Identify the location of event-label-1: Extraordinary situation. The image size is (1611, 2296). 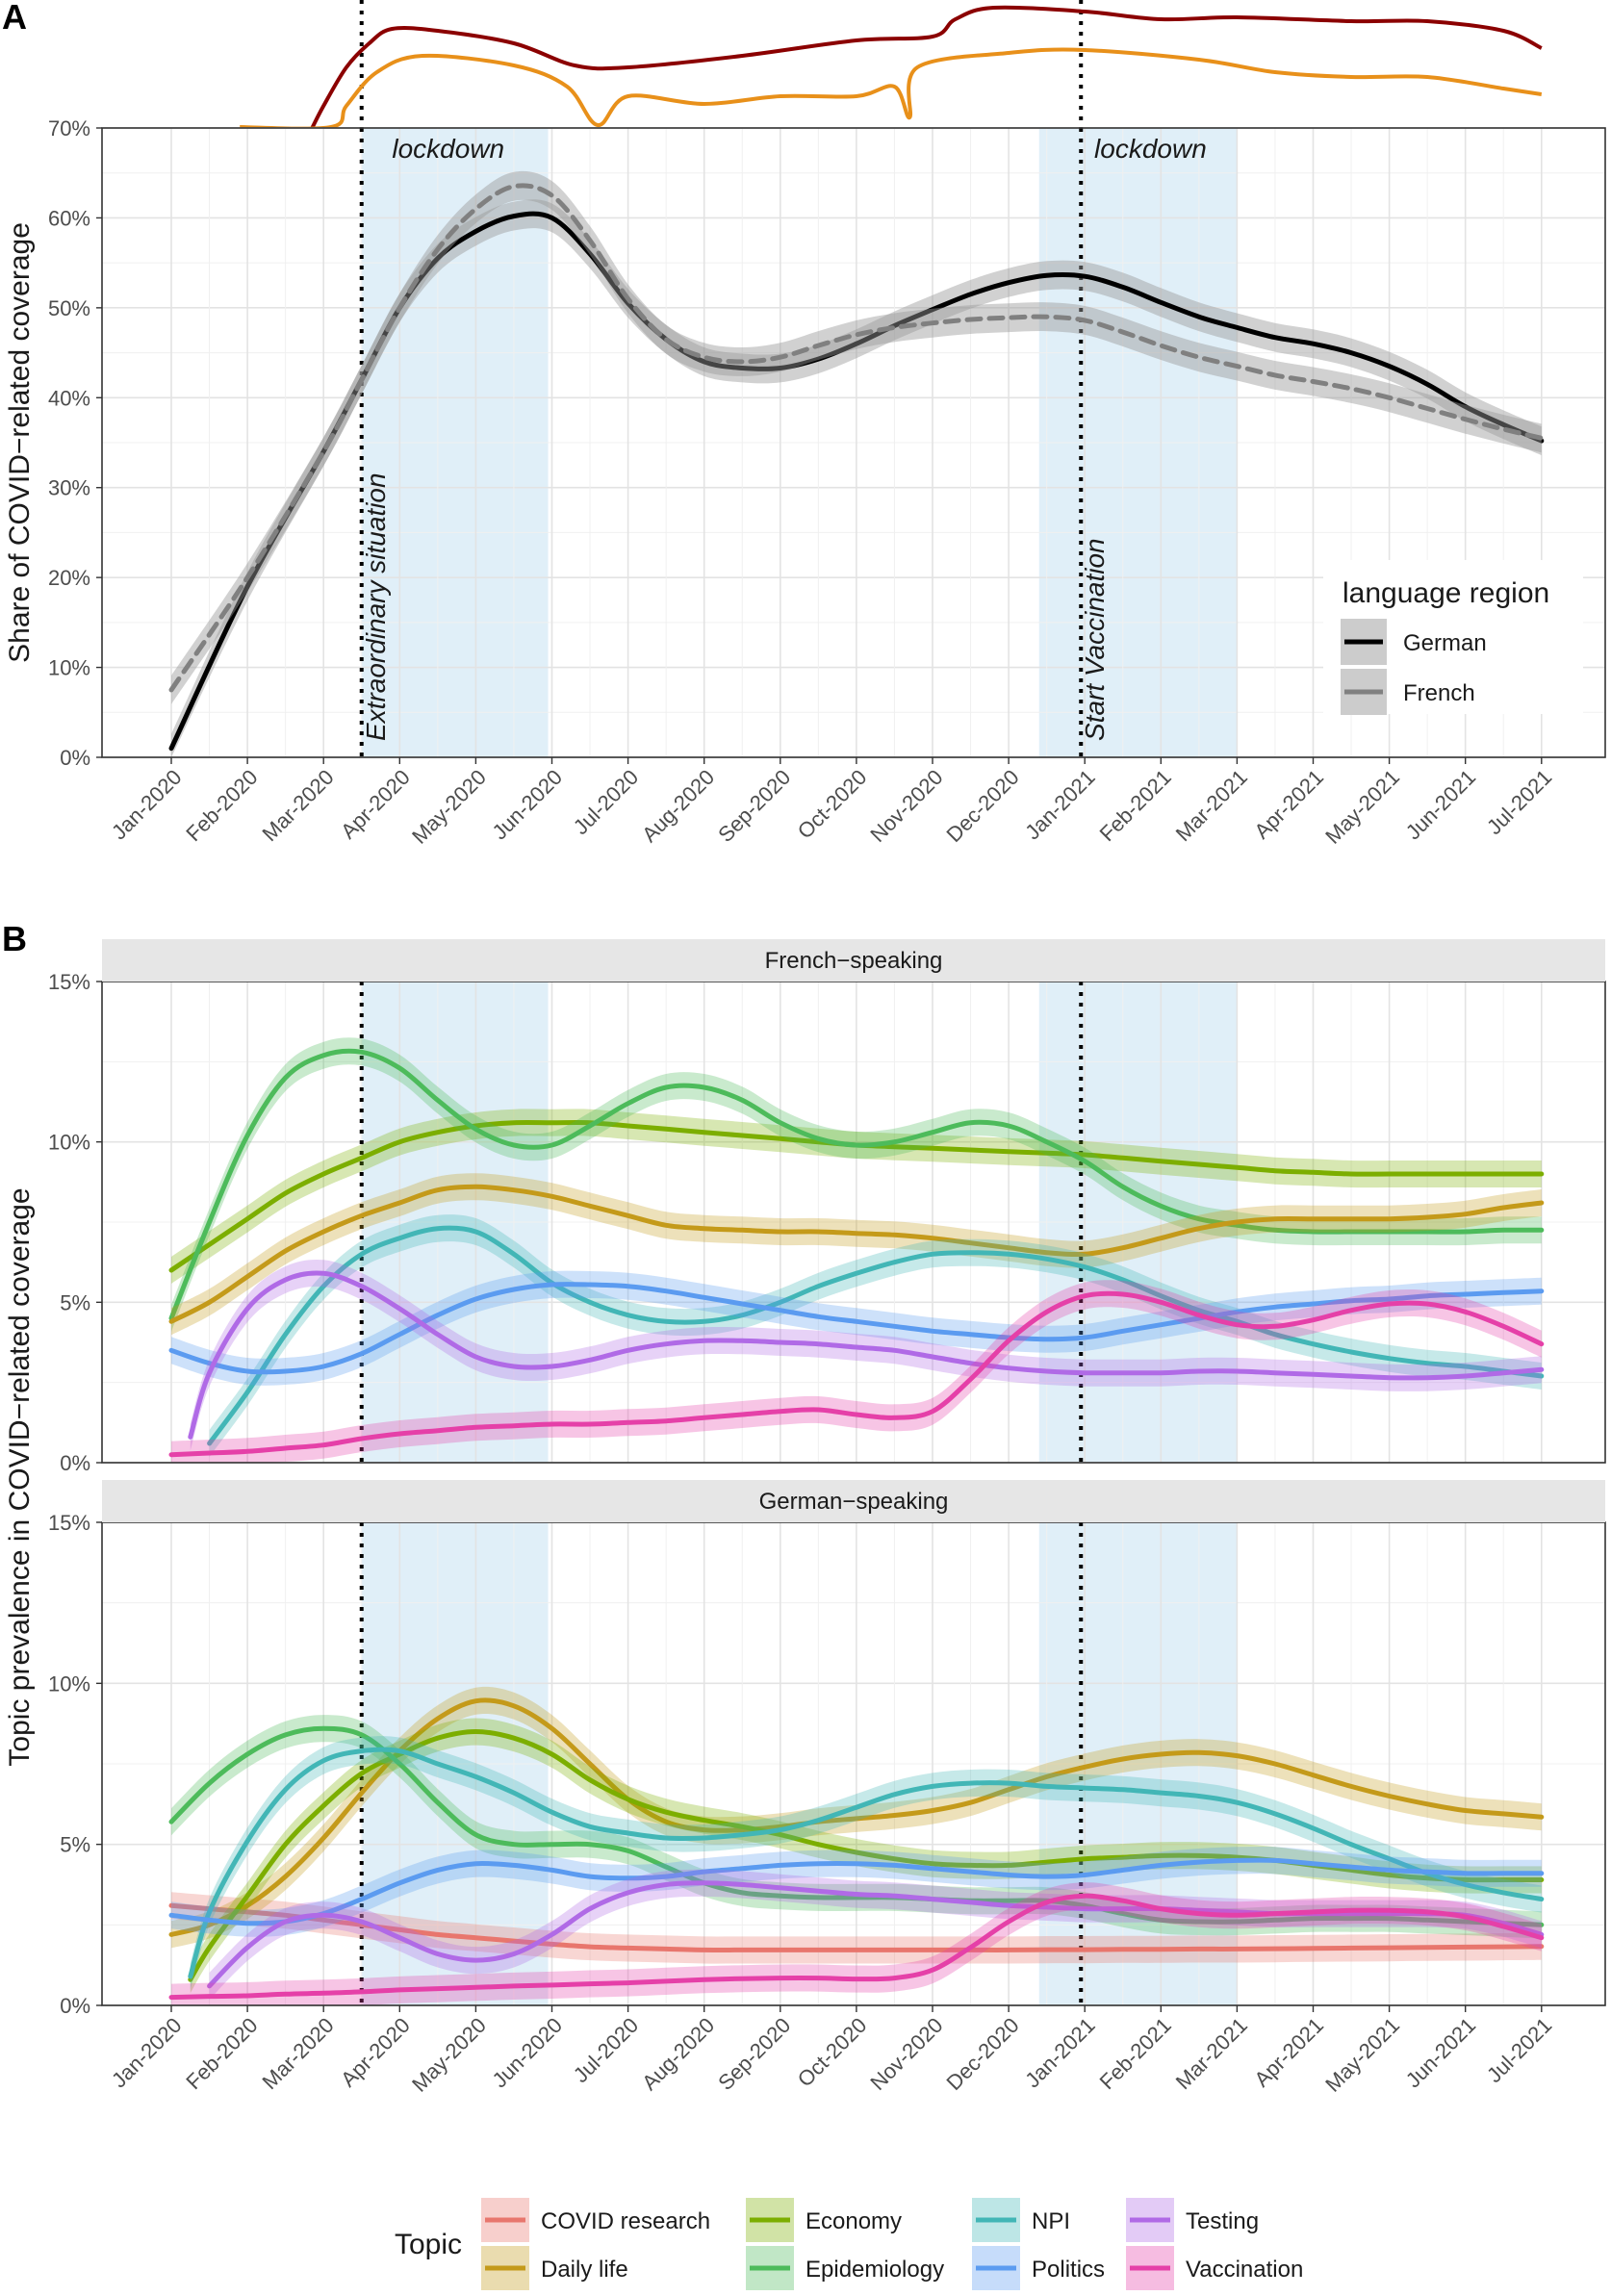
(376, 606).